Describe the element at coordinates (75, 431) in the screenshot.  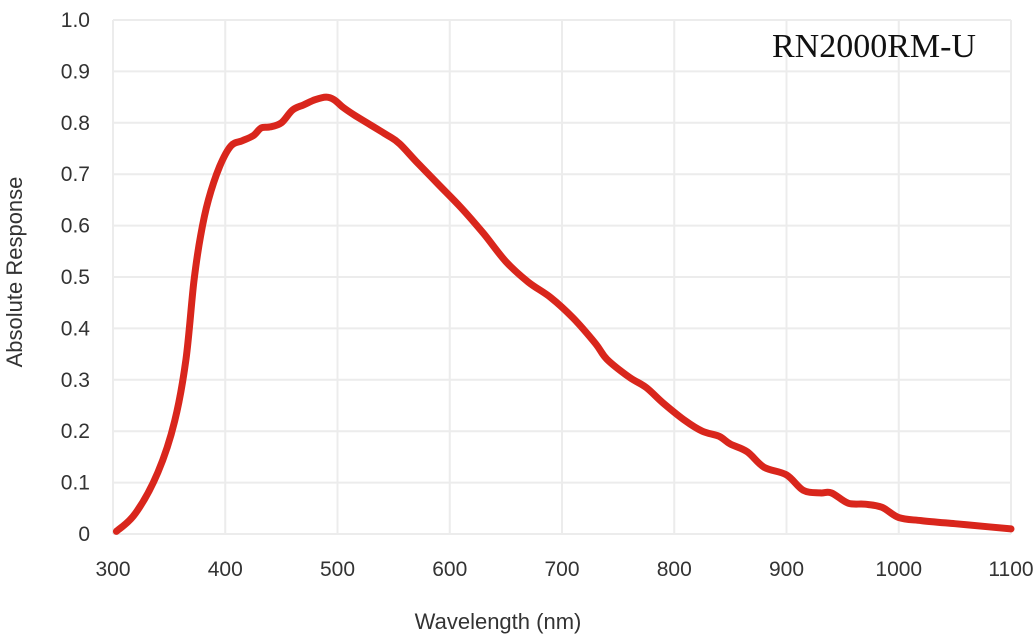
I see `y-tick-label: 0.2` at that location.